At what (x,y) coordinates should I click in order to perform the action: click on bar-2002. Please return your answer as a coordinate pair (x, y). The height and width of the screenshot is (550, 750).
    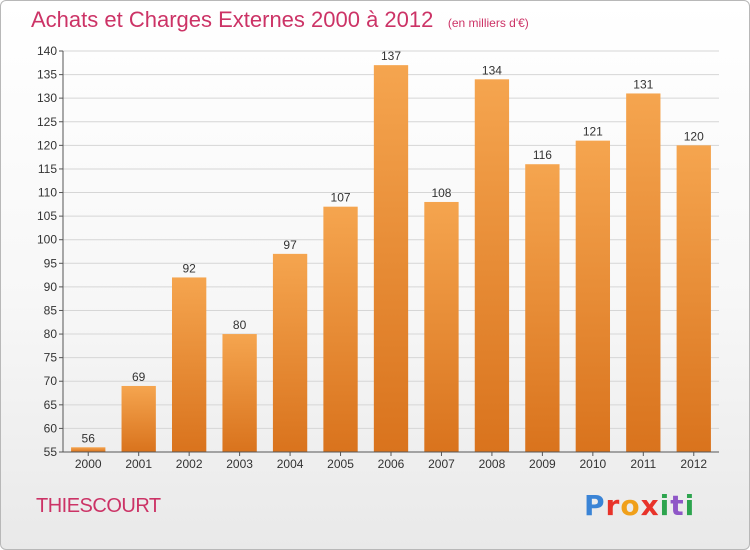
    Looking at the image, I should click on (189, 364).